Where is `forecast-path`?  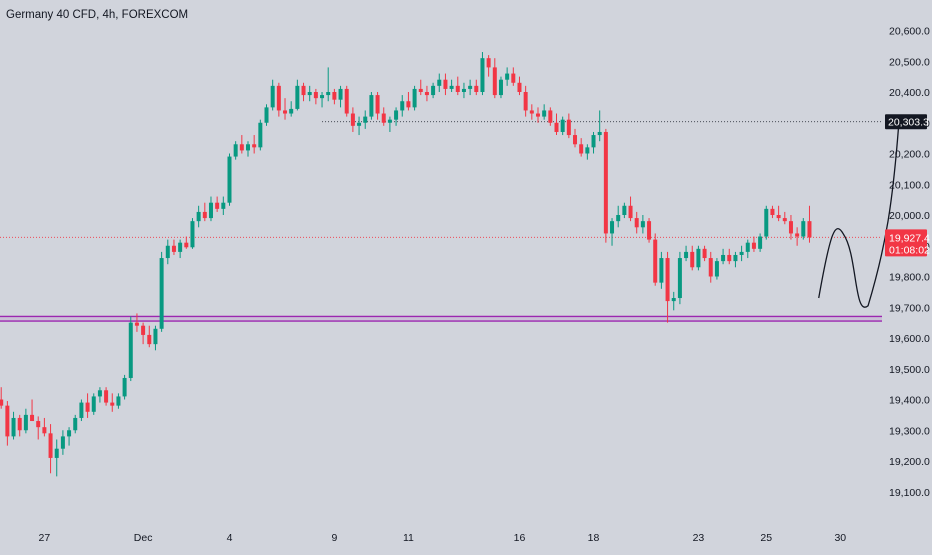
forecast-path is located at coordinates (859, 214).